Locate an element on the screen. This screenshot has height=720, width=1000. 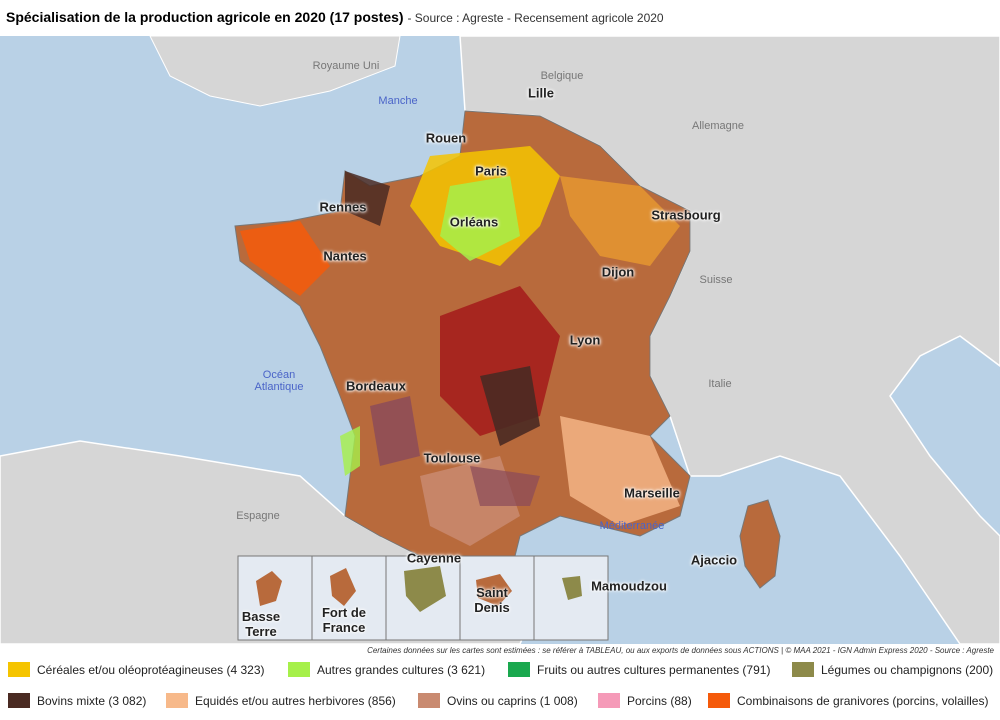
legend-label: Ovins ou caprins (1 008) is located at coordinates (512, 700).